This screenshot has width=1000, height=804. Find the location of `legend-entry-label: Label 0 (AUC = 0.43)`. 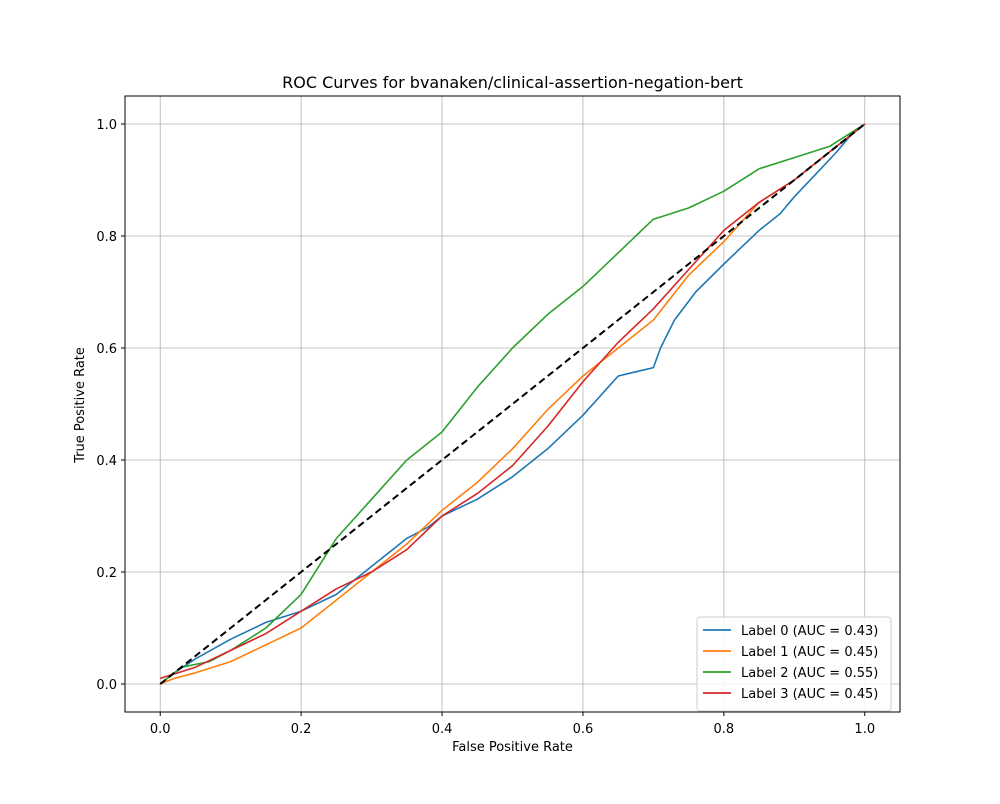

legend-entry-label: Label 0 (AUC = 0.43) is located at coordinates (809, 631).